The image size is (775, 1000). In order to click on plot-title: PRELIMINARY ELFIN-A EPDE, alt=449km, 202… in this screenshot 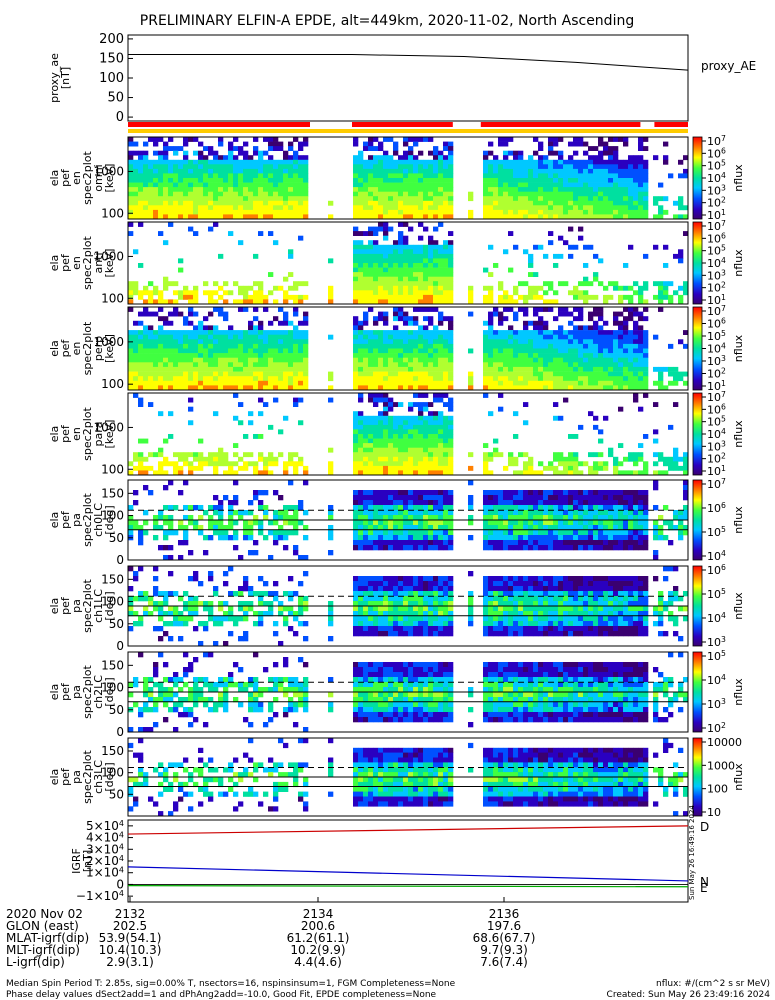, I will do `click(387, 21)`.